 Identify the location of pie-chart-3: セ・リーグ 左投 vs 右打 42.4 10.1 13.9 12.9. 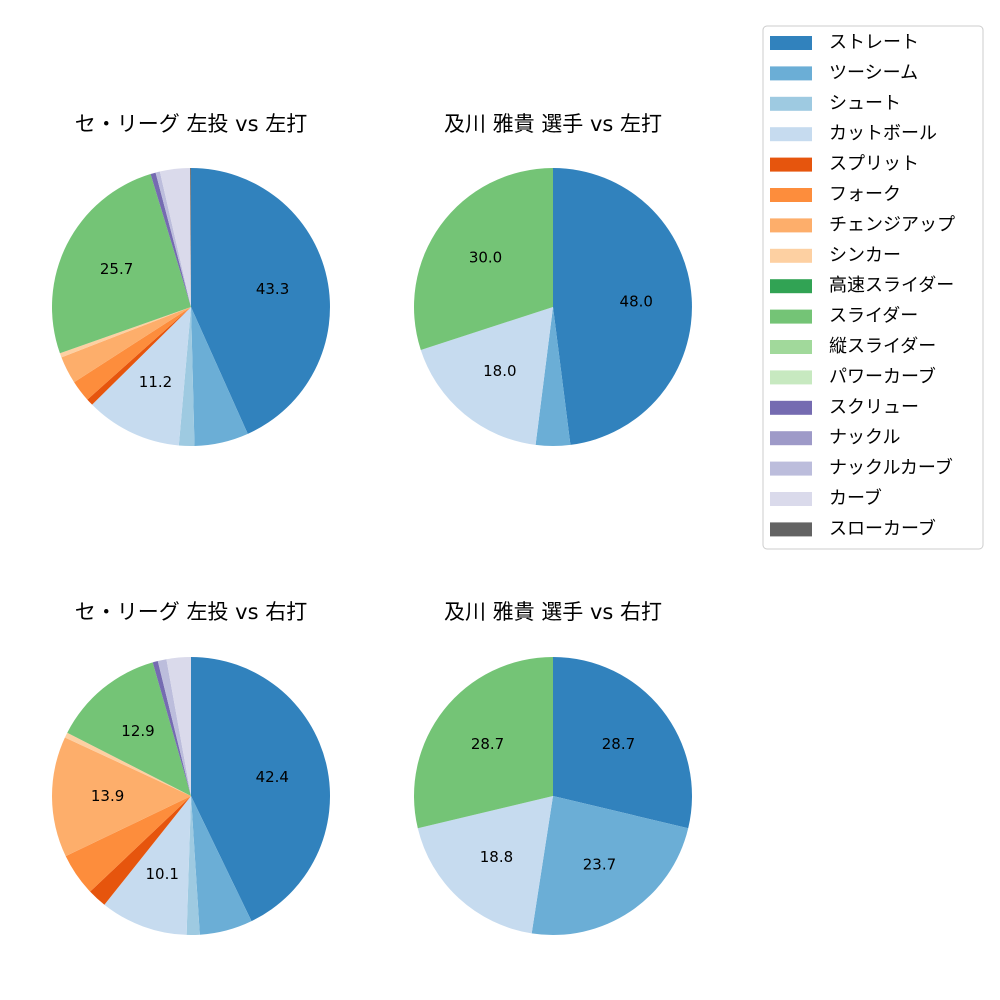
(191, 767).